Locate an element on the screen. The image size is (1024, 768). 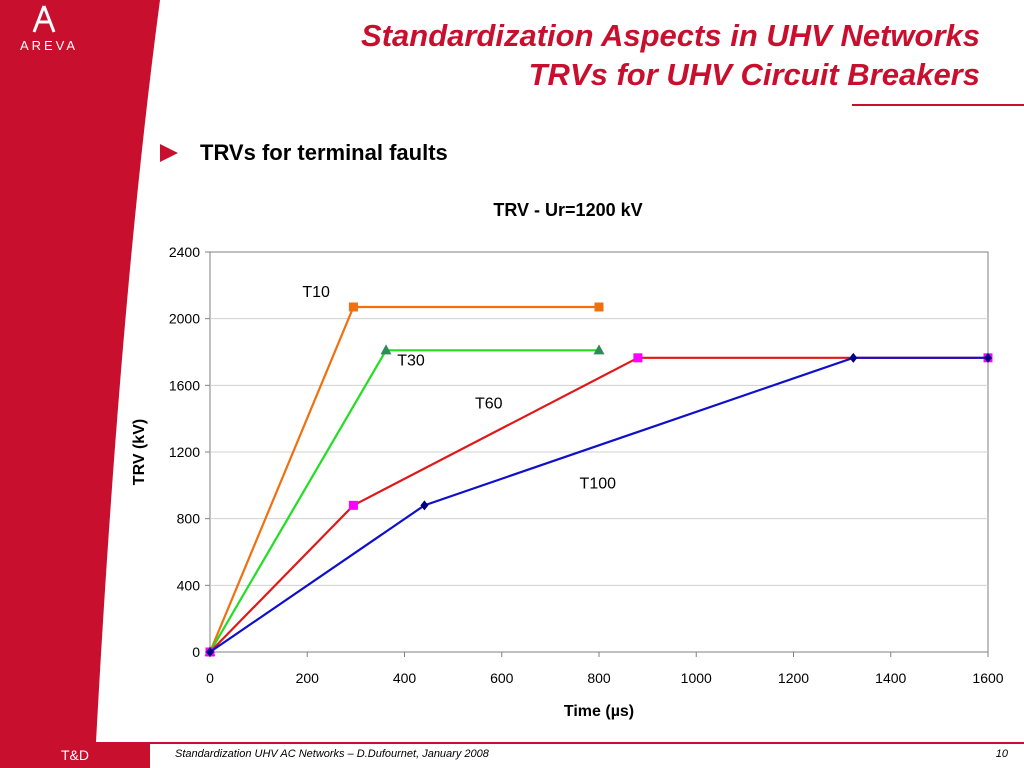
y-tick-label: 1600 is located at coordinates (184, 385).